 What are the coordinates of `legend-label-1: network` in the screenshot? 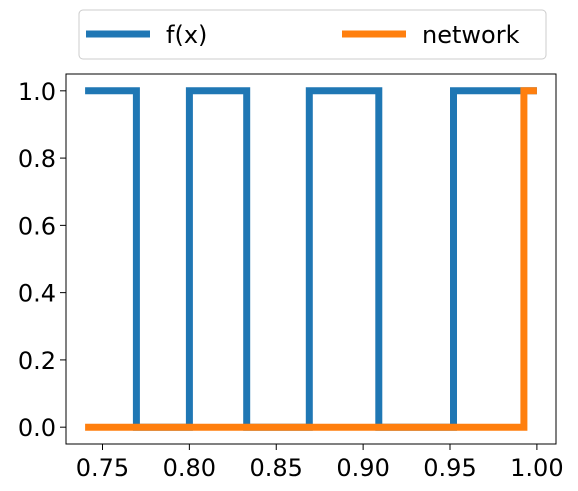 It's located at (471, 35).